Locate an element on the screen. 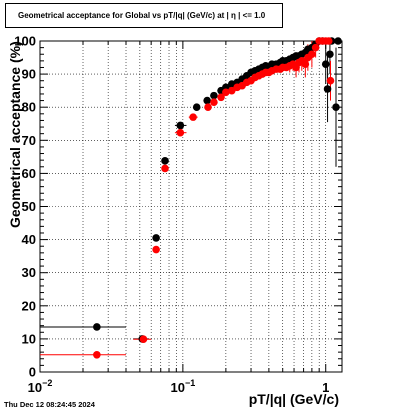 This screenshot has height=414, width=400. x-tick-label: 10⁻² is located at coordinates (40, 386).